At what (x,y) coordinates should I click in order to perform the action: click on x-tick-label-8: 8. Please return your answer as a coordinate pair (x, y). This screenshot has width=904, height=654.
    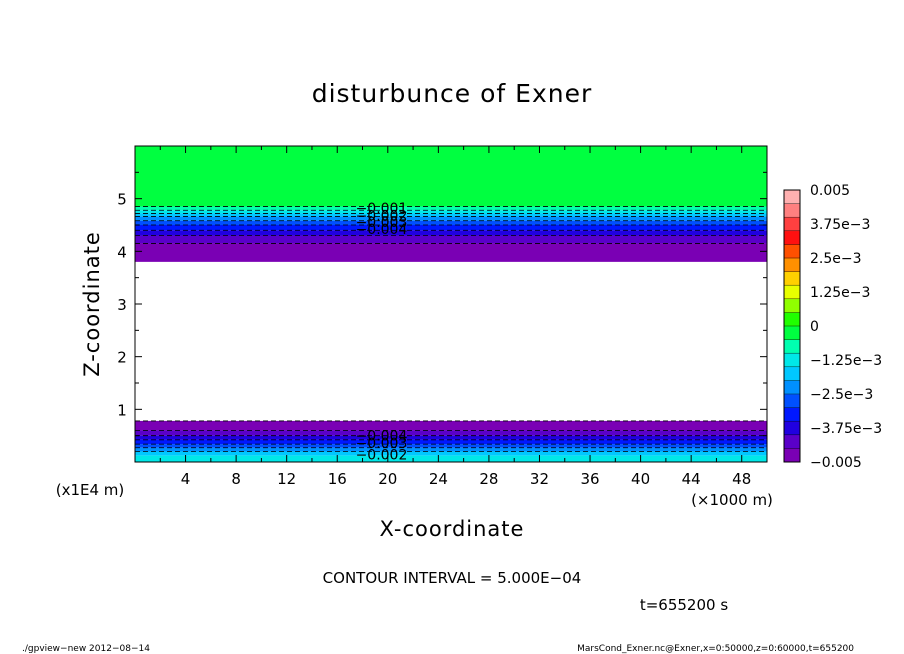
    Looking at the image, I should click on (236, 479).